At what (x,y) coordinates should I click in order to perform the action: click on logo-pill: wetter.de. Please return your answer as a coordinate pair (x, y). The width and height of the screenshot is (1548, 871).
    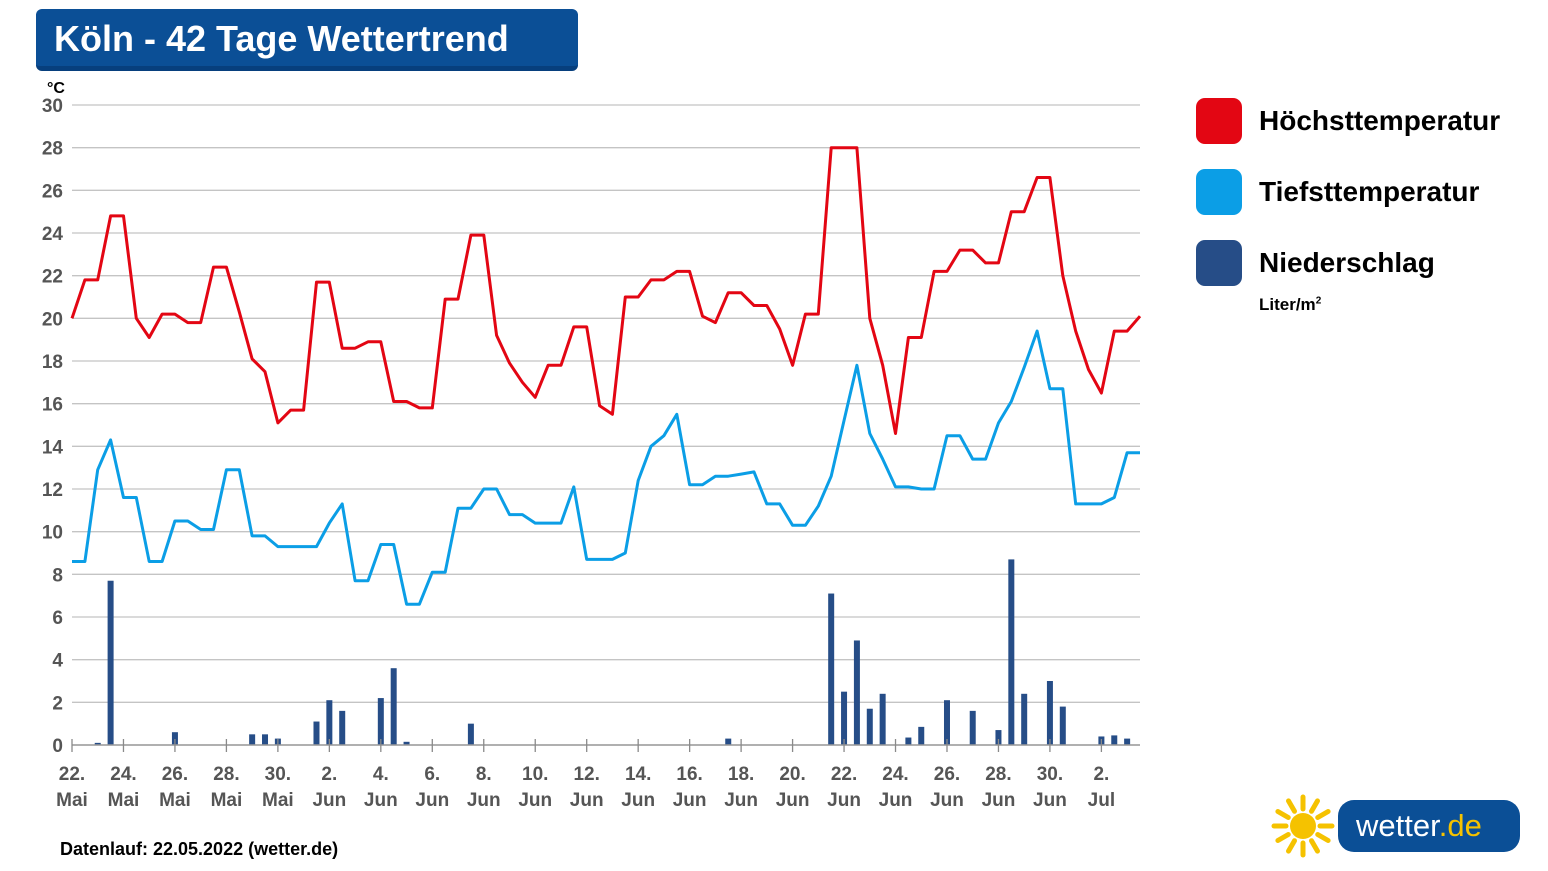
    Looking at the image, I should click on (1429, 826).